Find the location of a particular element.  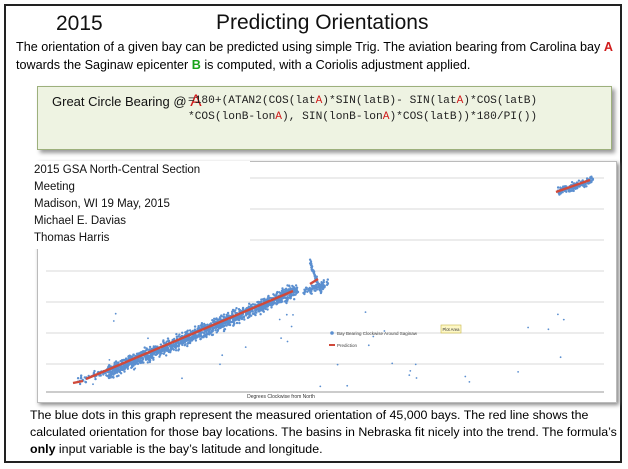

points-main-band is located at coordinates (203, 332).